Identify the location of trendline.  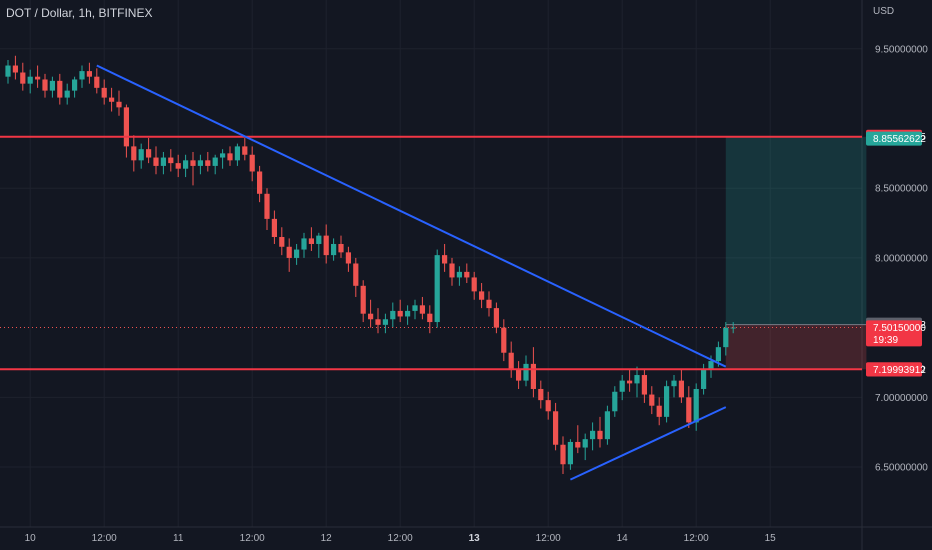
(648, 443).